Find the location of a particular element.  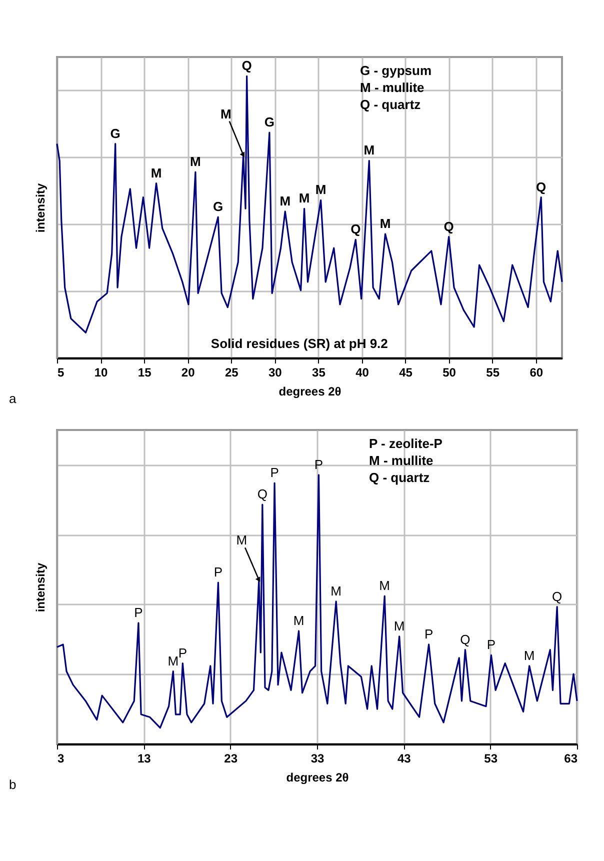

x-tick-label: 55 is located at coordinates (493, 373).